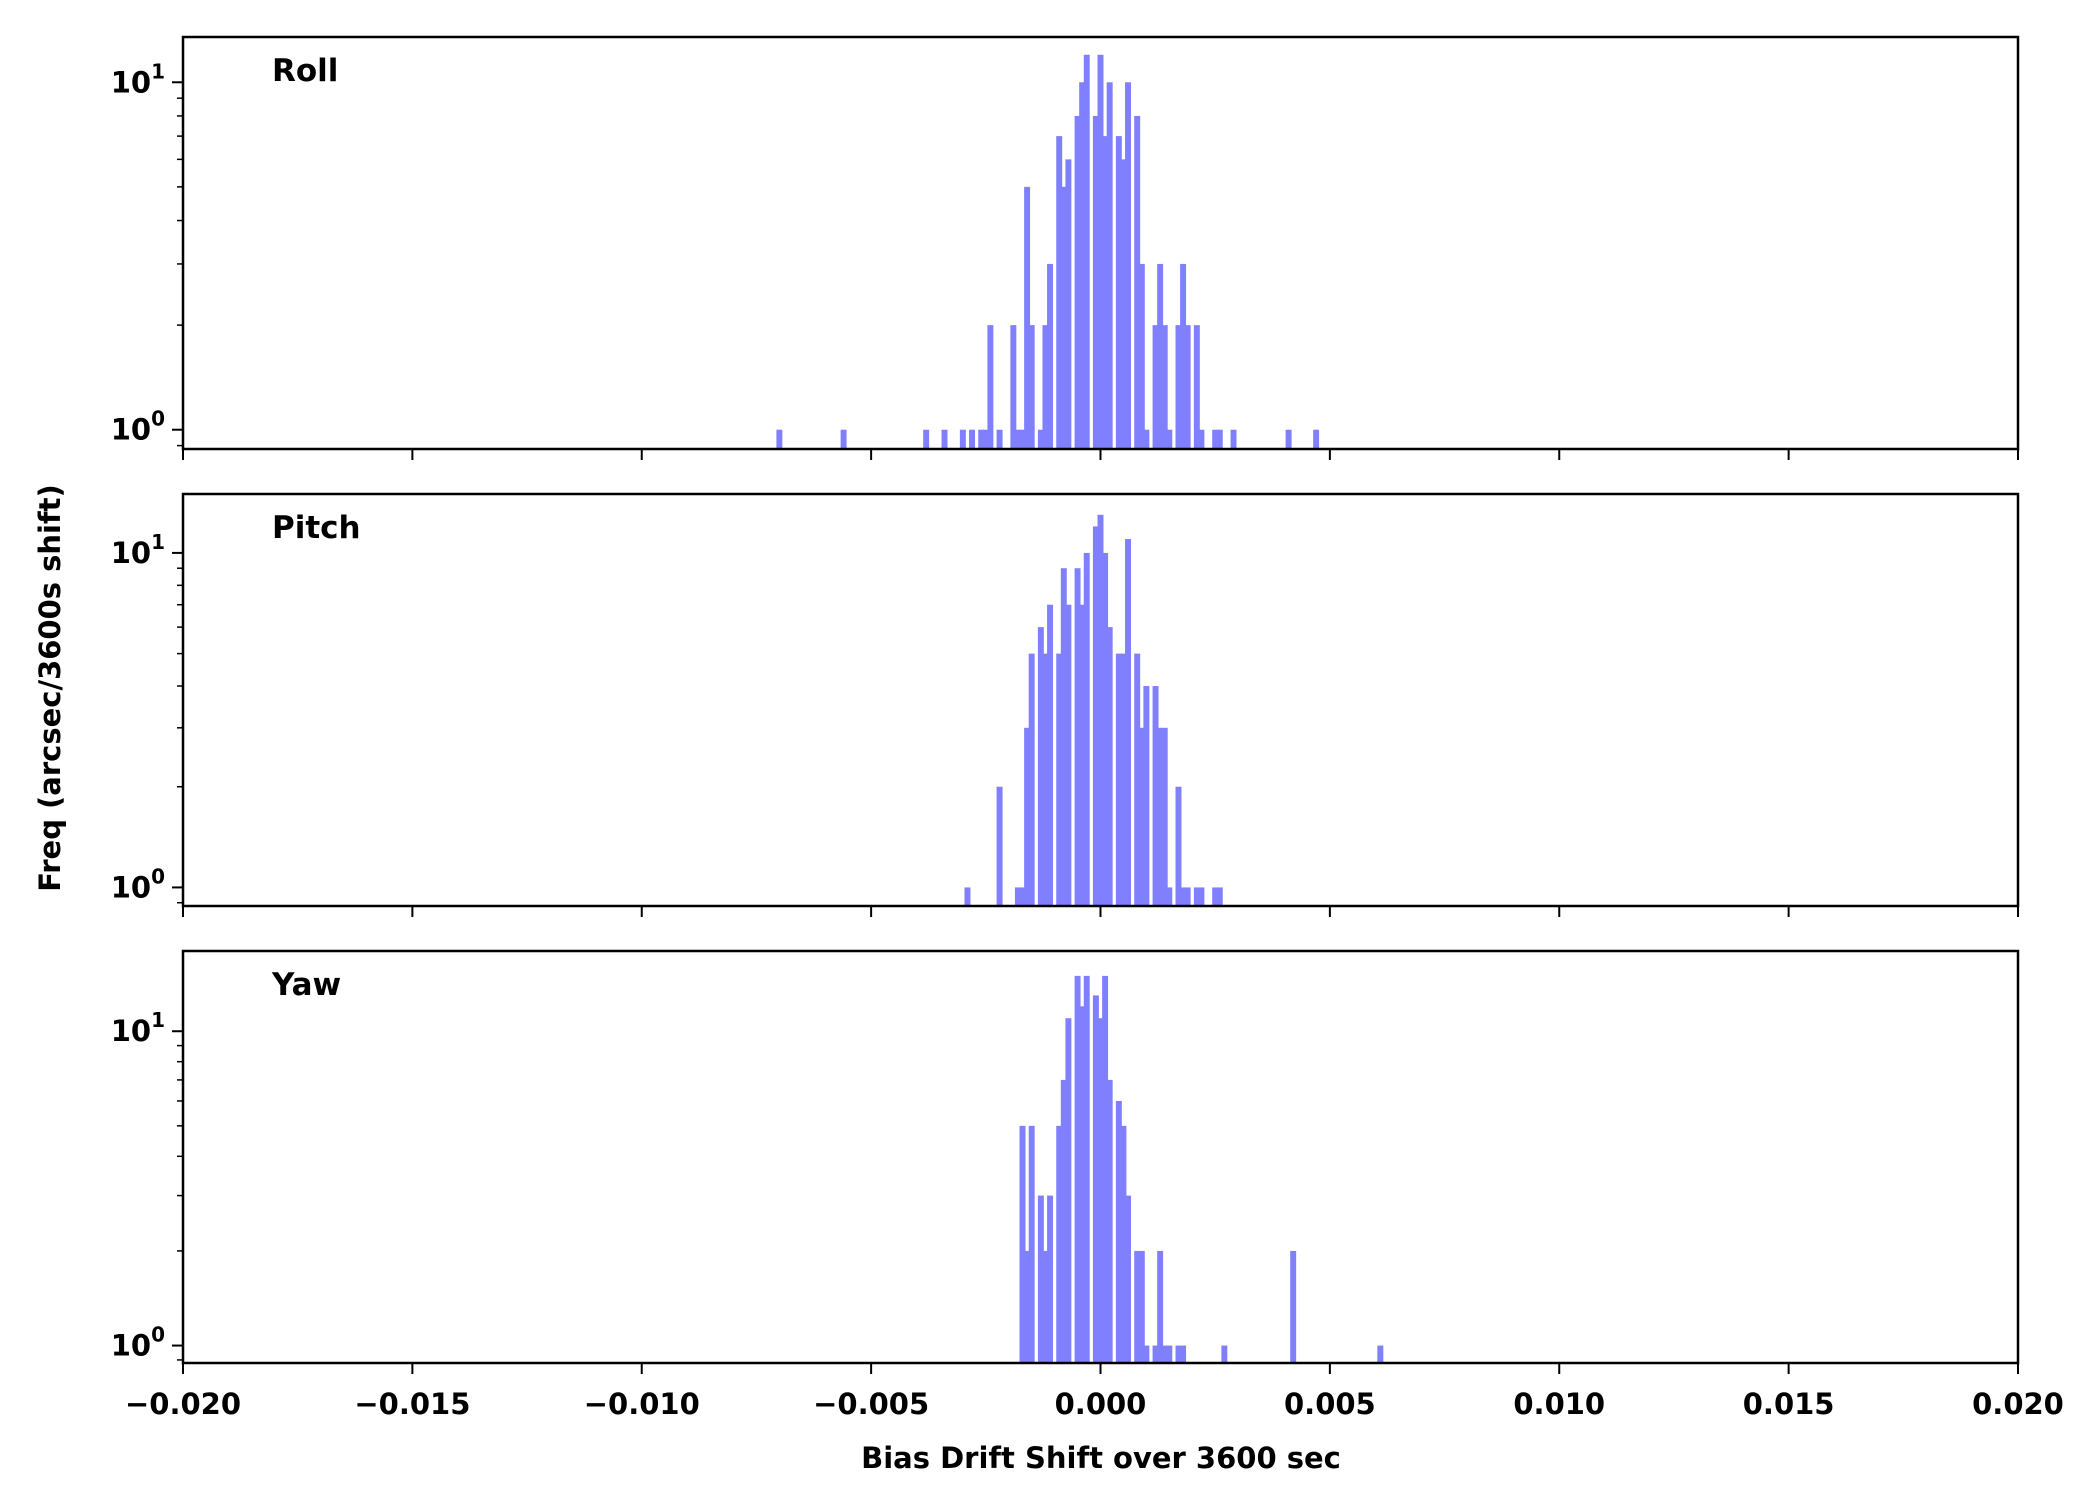  What do you see at coordinates (1201, 1169) in the screenshot?
I see `bars-yaw` at bounding box center [1201, 1169].